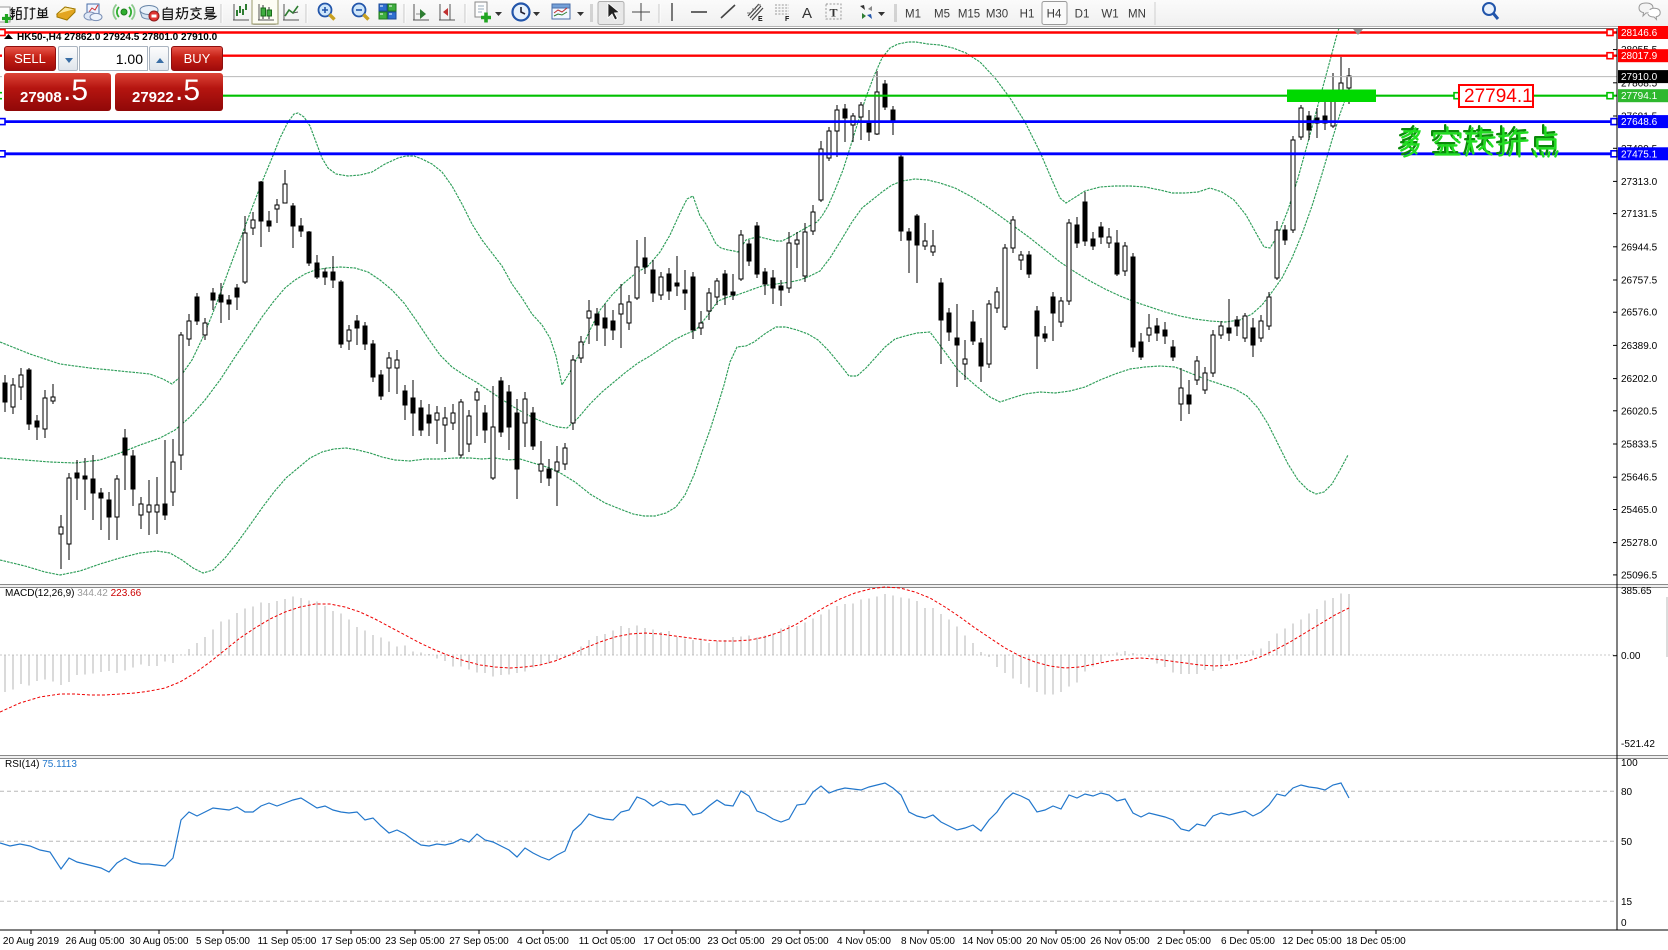 The height and width of the screenshot is (950, 1668). Describe the element at coordinates (223, 941) in the screenshot. I see `svg-text: 5 Sep 05:00` at that location.